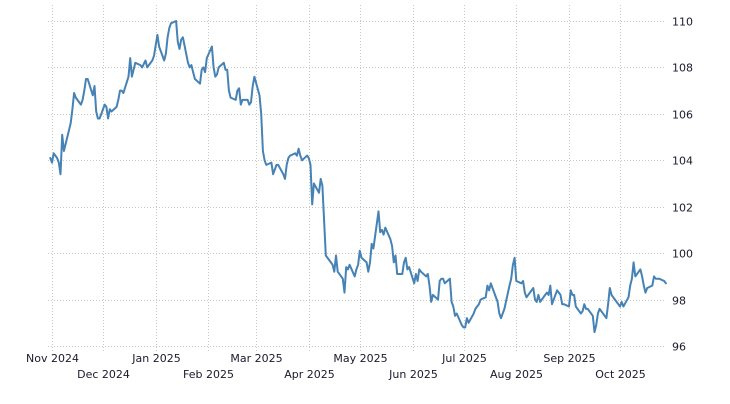 The height and width of the screenshot is (404, 730). I want to click on y-tick-label: 100, so click(682, 254).